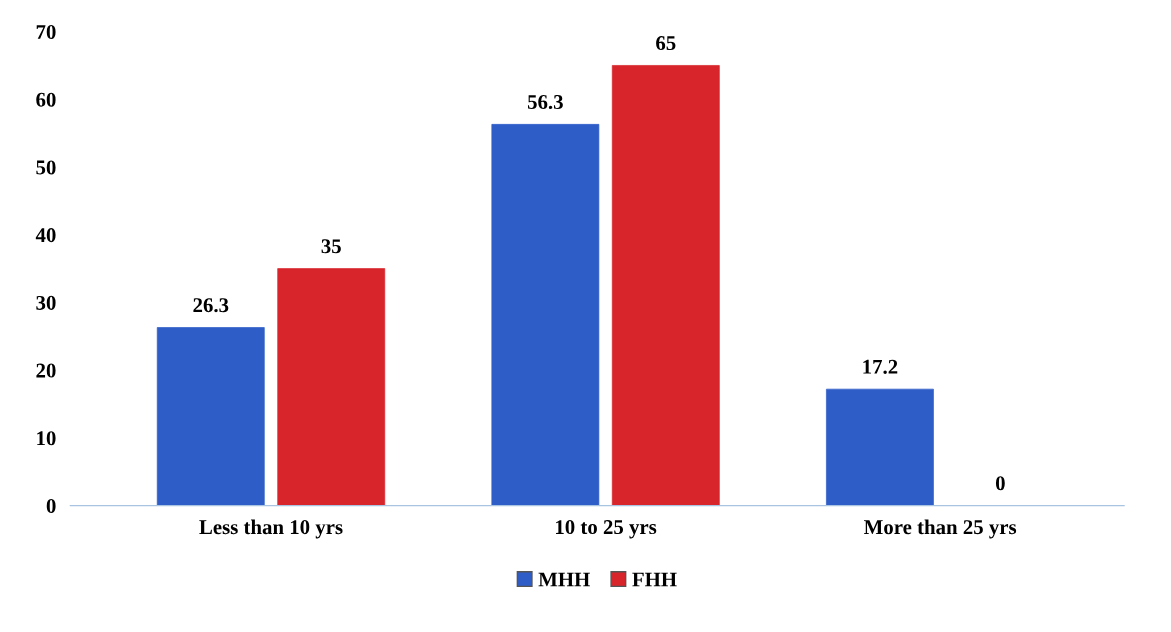 Image resolution: width=1171 pixels, height=632 pixels. What do you see at coordinates (666, 43) in the screenshot?
I see `data-label: 65` at bounding box center [666, 43].